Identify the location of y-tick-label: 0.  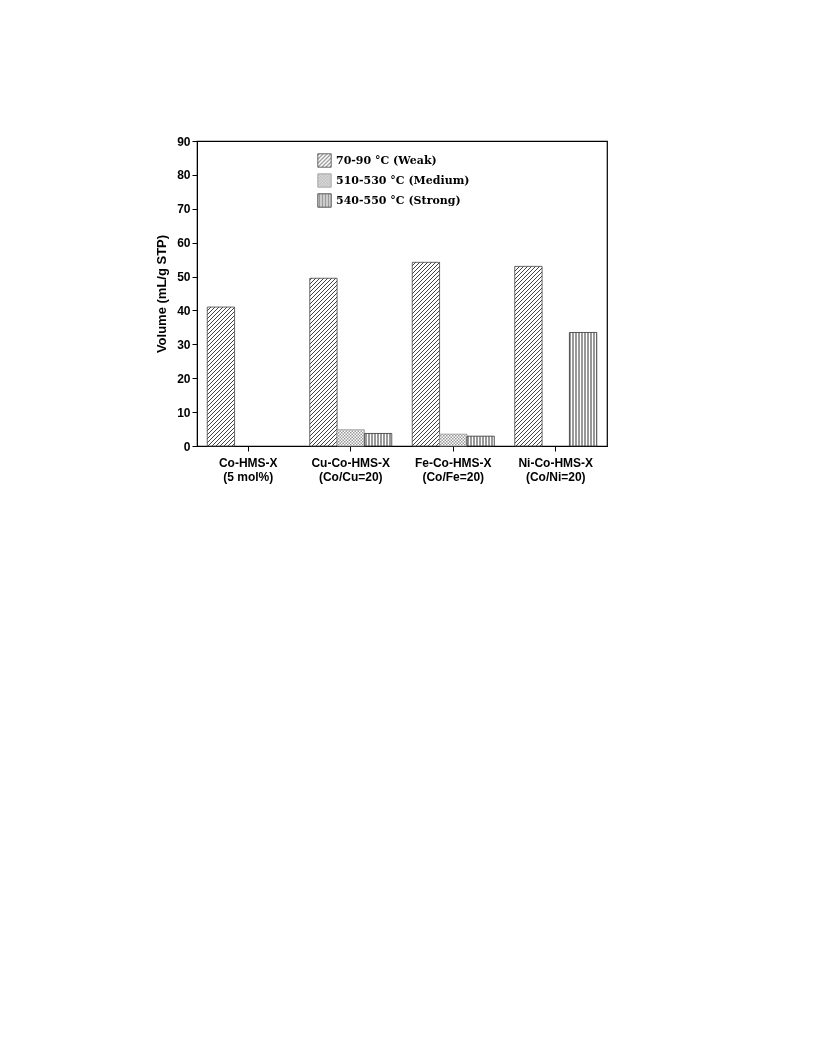
(187, 446).